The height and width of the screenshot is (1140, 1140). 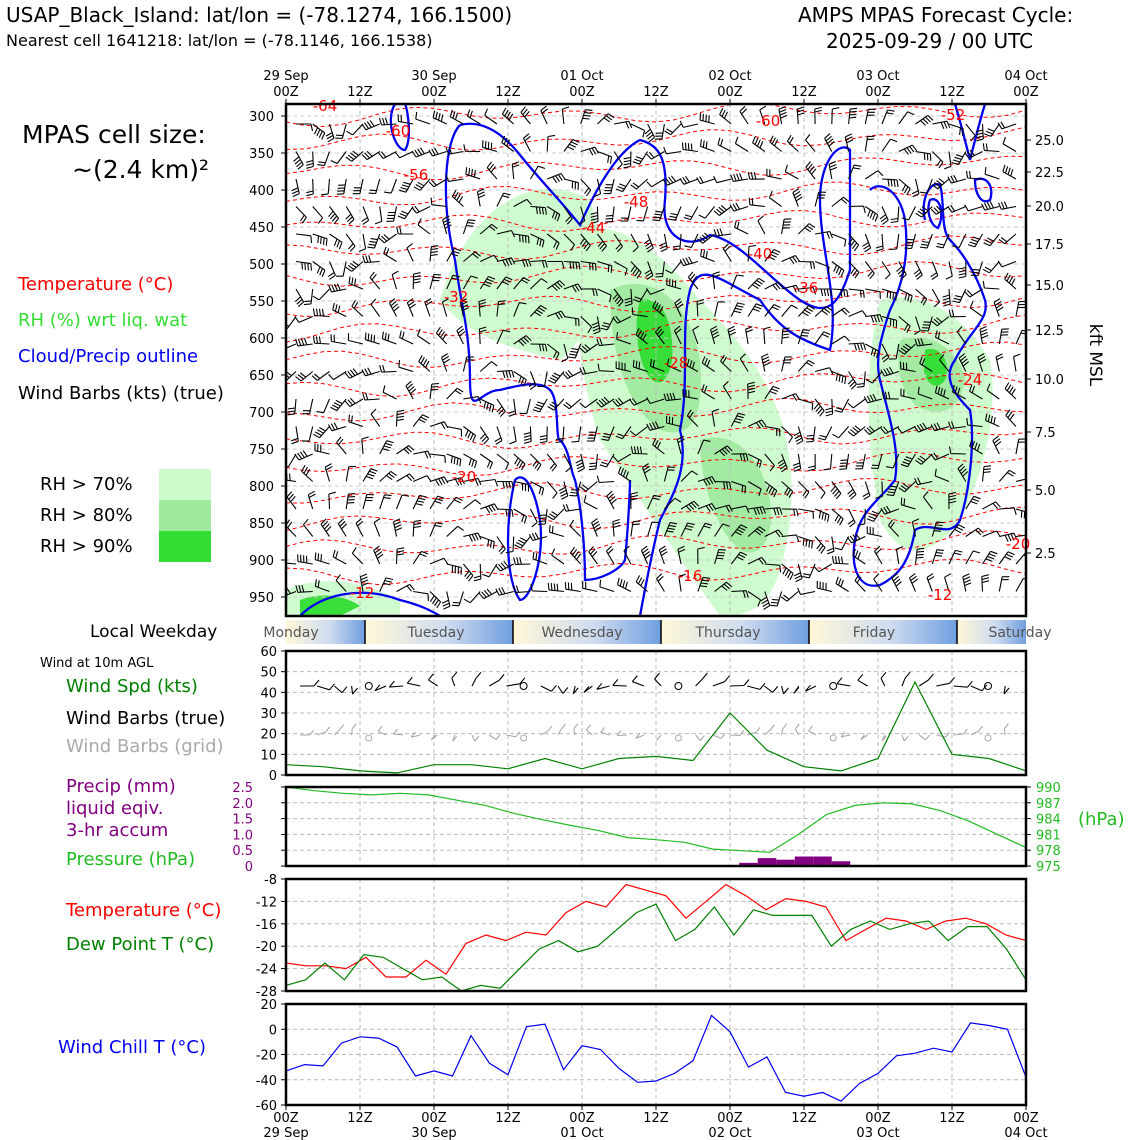 What do you see at coordinates (268, 714) in the screenshot?
I see `wind-speed-tick-label: 30` at bounding box center [268, 714].